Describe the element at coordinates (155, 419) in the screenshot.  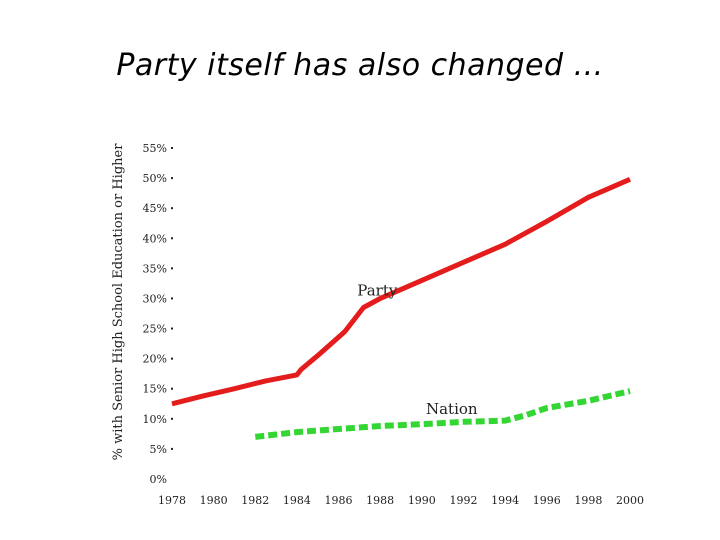
I see `y-tick-label: 10%` at that location.